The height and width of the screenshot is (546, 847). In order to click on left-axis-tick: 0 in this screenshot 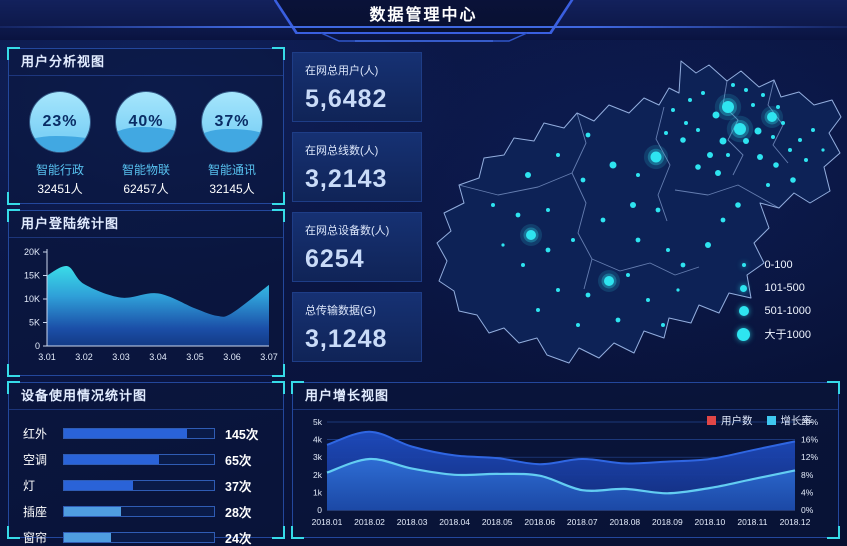, I will do `click(319, 510)`.